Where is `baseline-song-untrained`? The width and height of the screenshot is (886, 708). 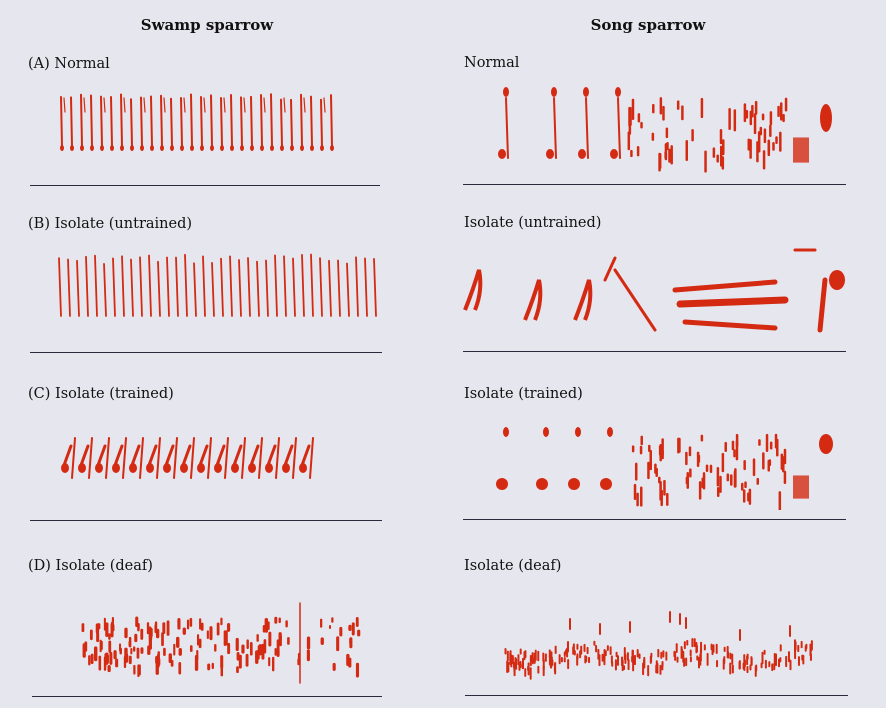 baseline-song-untrained is located at coordinates (654, 351).